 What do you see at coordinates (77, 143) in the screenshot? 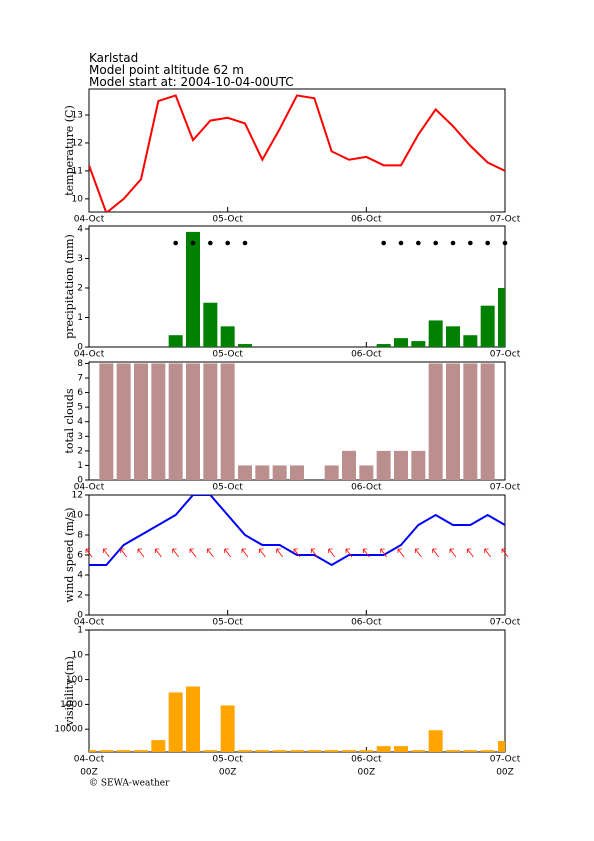
I see `y-tick-label: 12` at bounding box center [77, 143].